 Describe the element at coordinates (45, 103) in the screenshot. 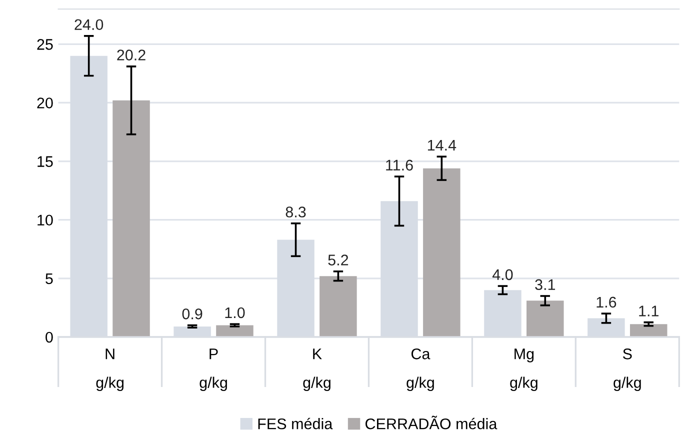

I see `y-tick-label: 20` at that location.